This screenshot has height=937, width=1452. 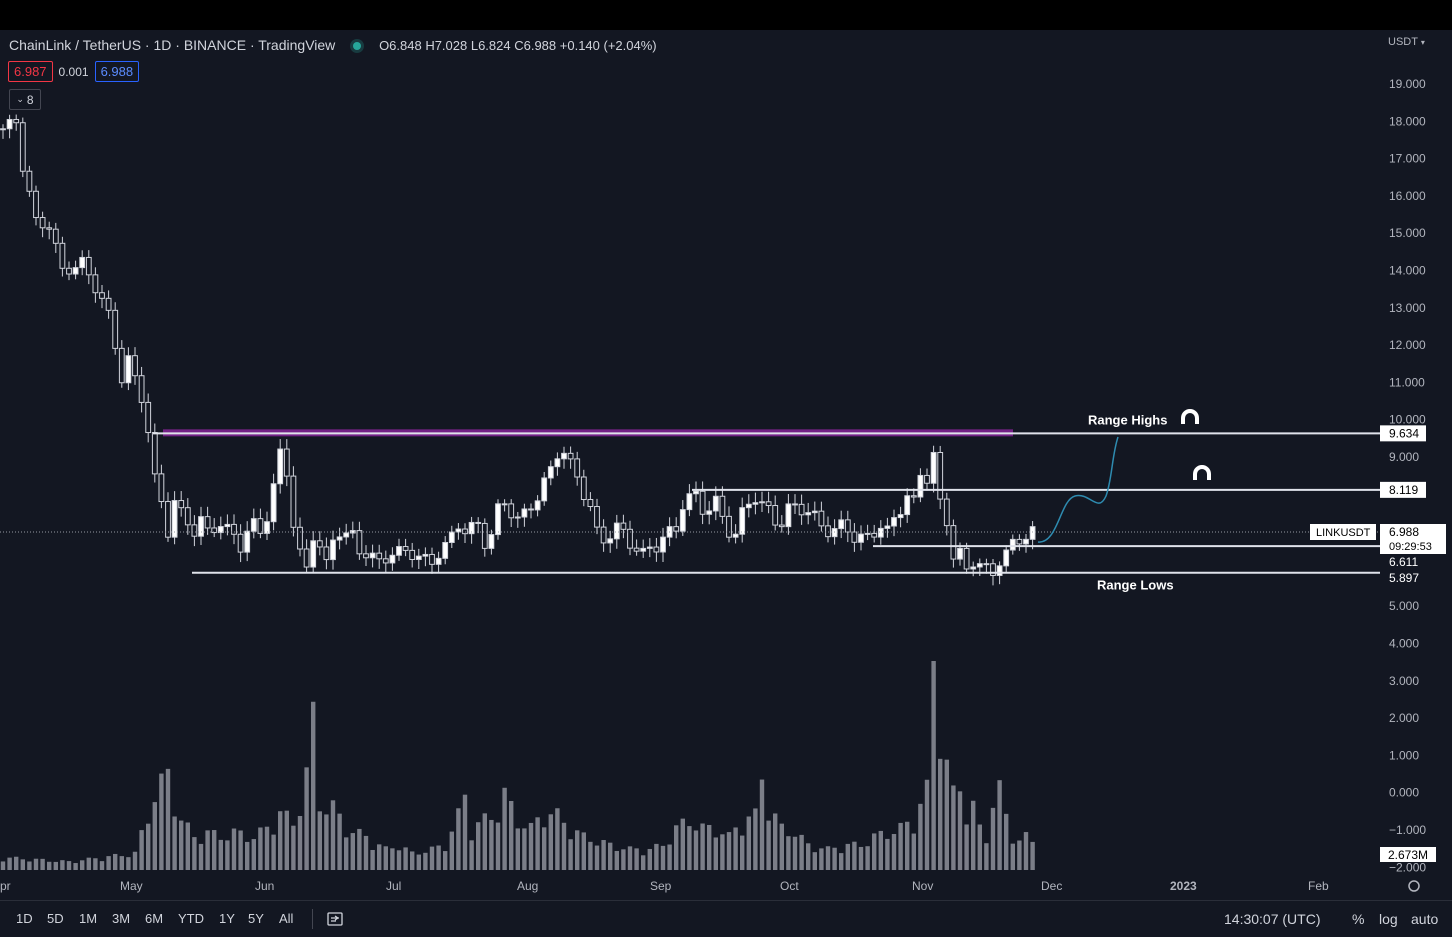 I want to click on range-all-button: All, so click(x=286, y=918).